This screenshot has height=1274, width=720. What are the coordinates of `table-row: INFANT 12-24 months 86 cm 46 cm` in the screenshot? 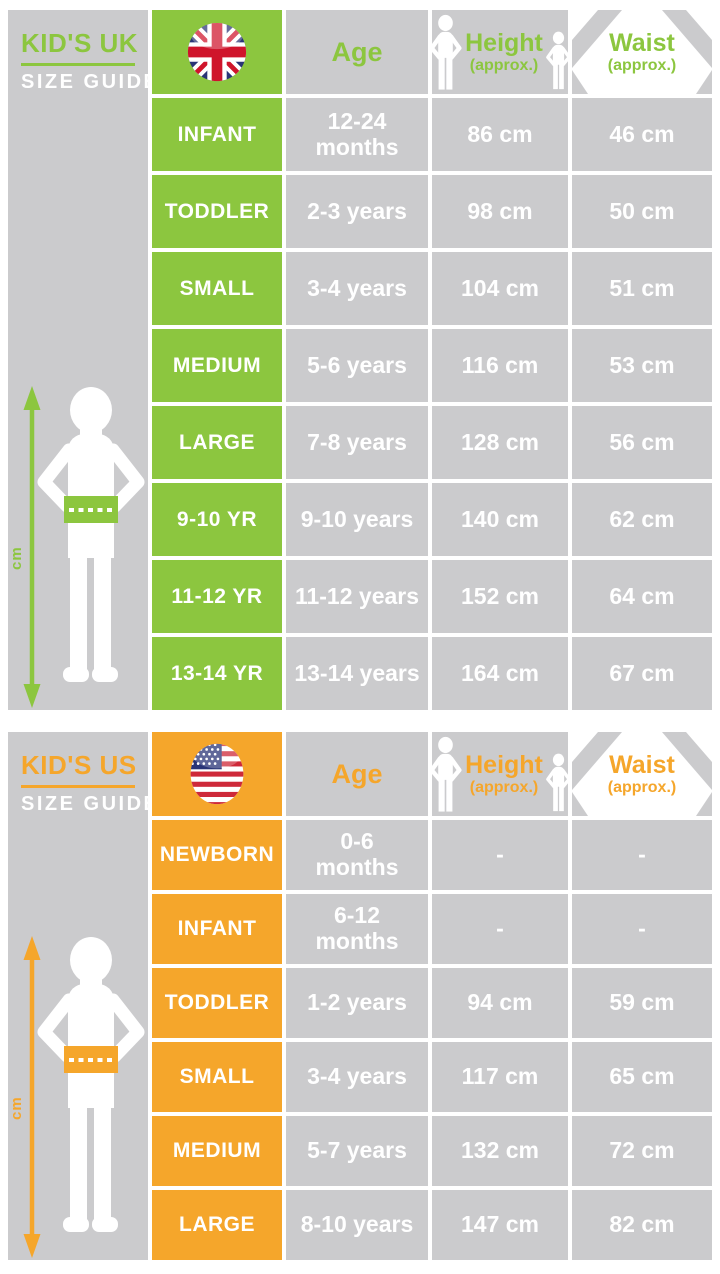 It's located at (432, 134).